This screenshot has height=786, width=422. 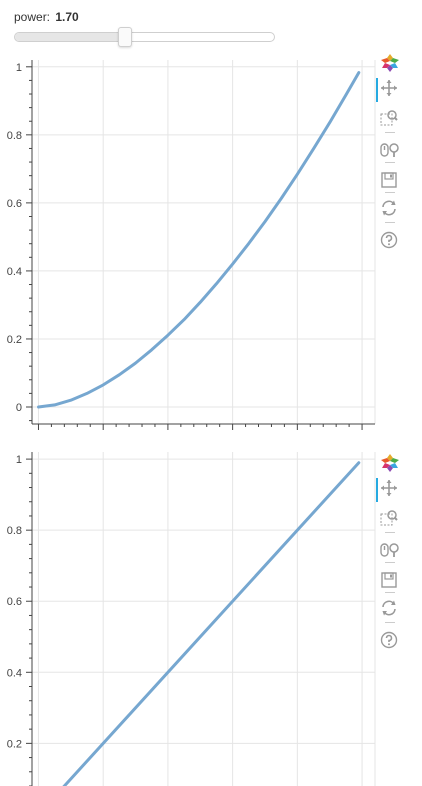 What do you see at coordinates (69, 37) in the screenshot?
I see `slider-fill` at bounding box center [69, 37].